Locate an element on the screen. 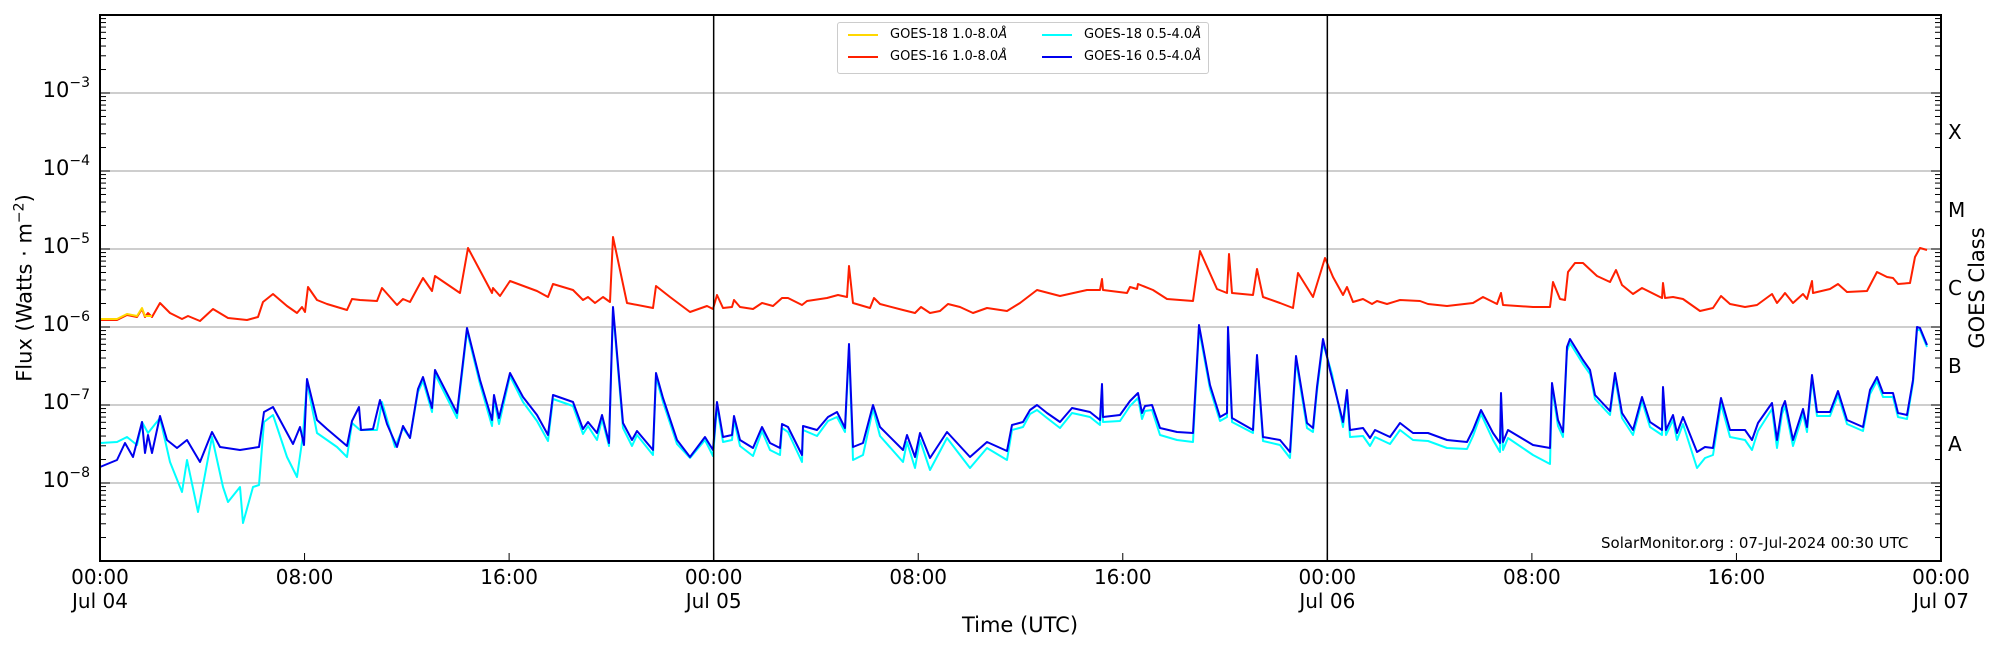 The image size is (2000, 650). x-tick-label: 00:00 Jul 07 is located at coordinates (1941, 589).